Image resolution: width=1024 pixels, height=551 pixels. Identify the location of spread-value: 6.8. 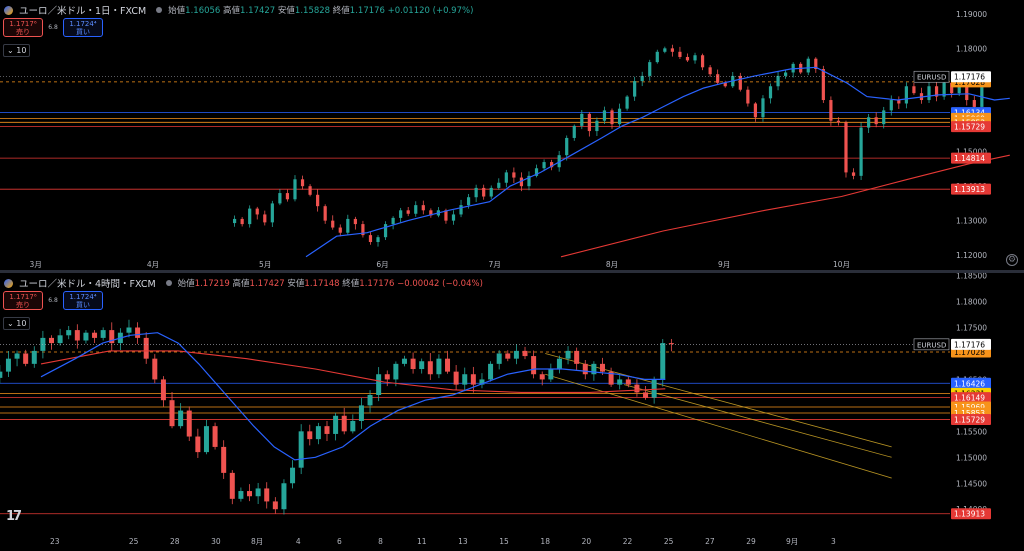
(53, 300).